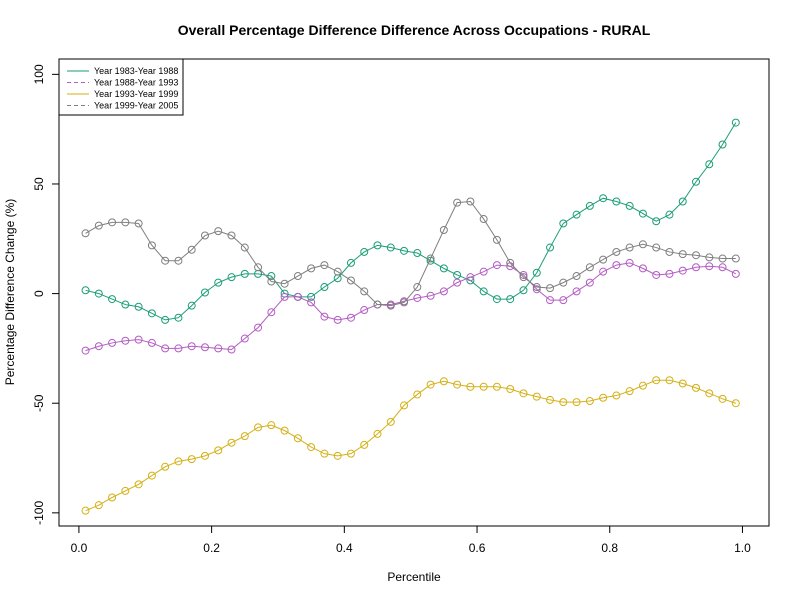 The image size is (800, 600). Describe the element at coordinates (411, 307) in the screenshot. I see `series-line` at that location.